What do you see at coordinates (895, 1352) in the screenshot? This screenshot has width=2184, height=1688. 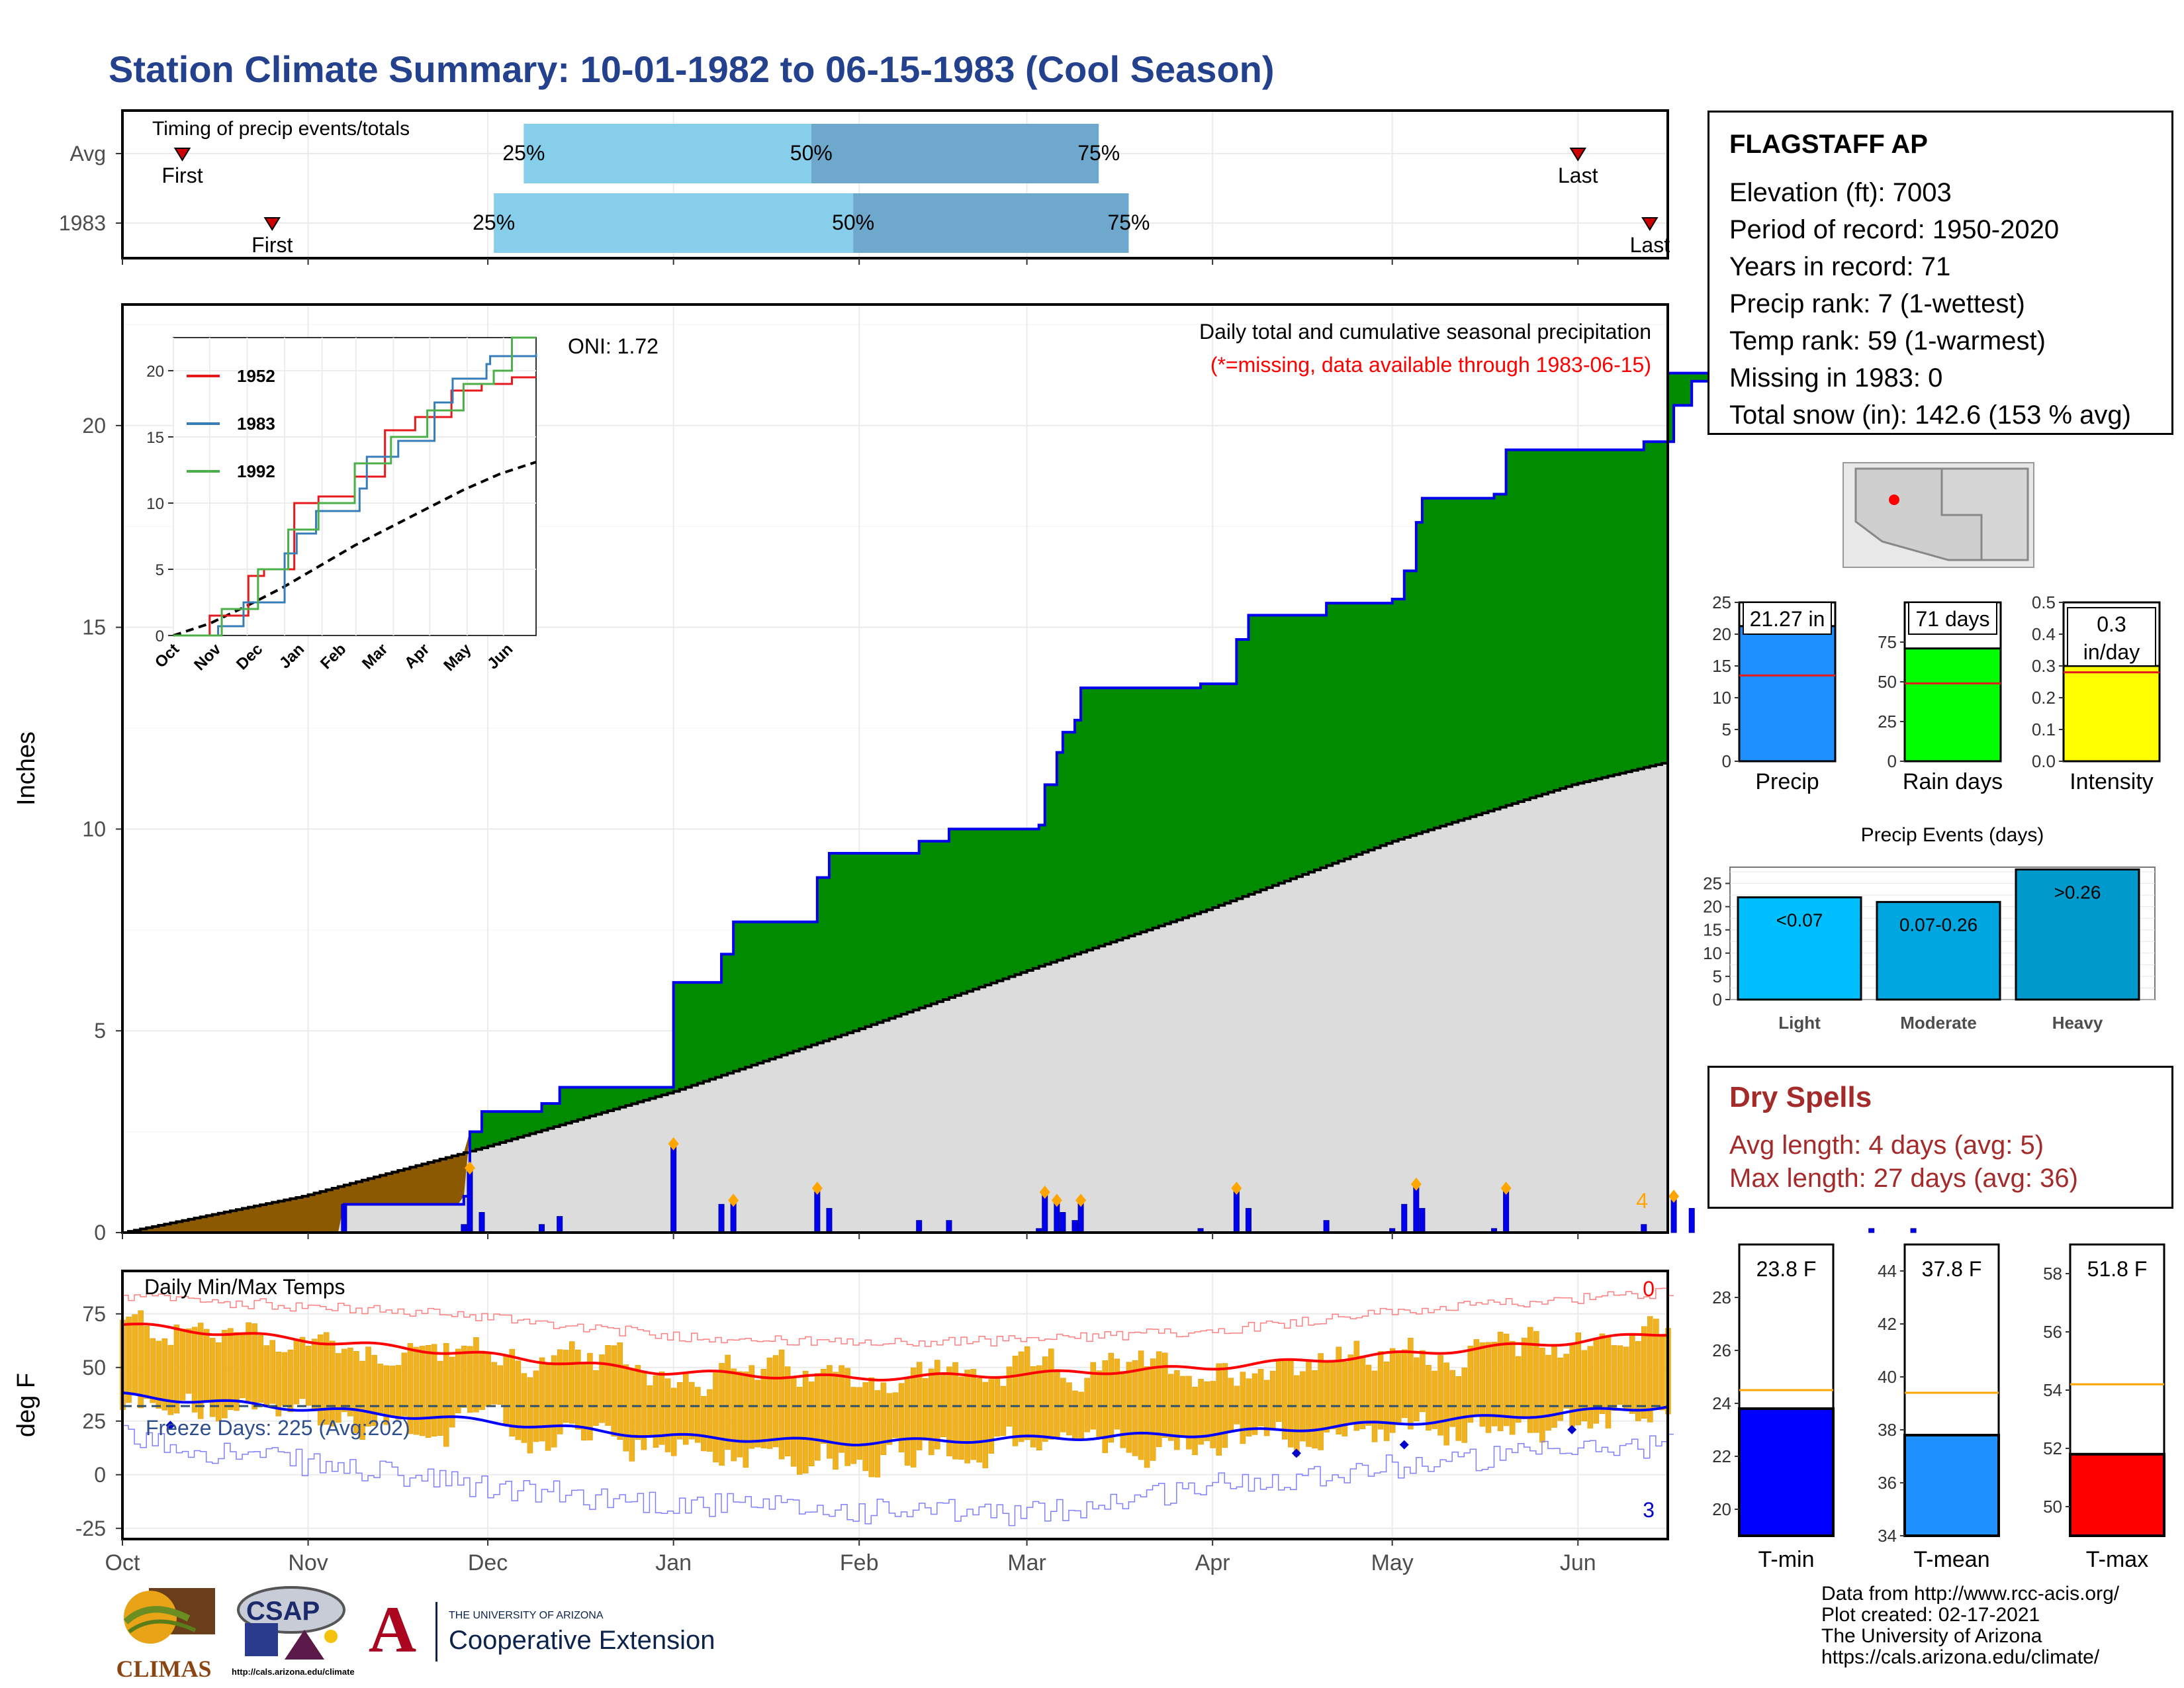 I see `avg-max-line` at bounding box center [895, 1352].